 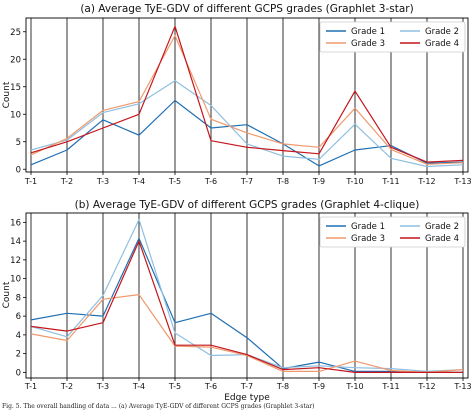 What do you see at coordinates (18, 143) in the screenshot?
I see `y-tick-label: 5` at bounding box center [18, 143].